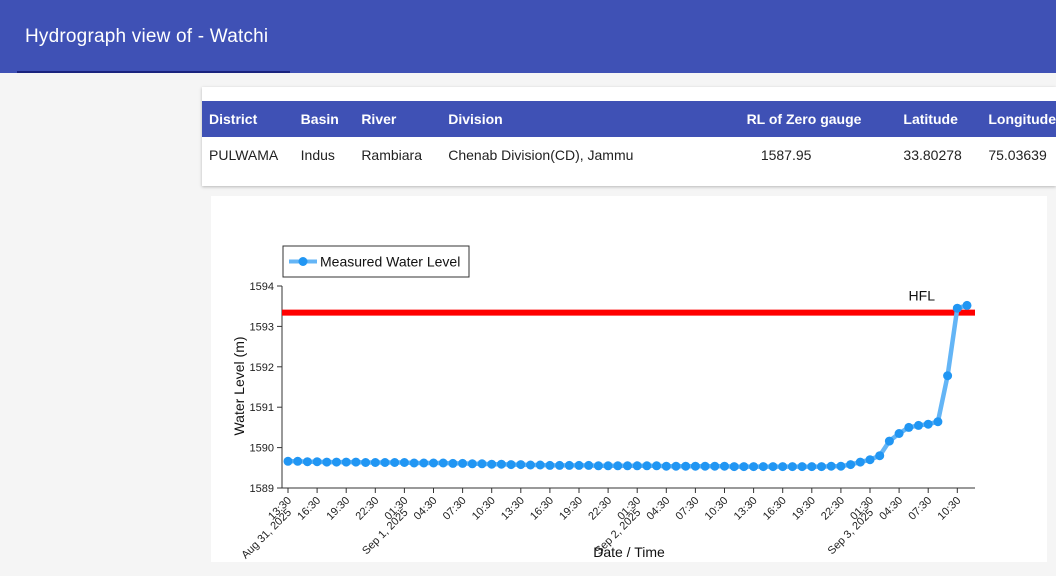  I want to click on reference-layer: HFL, so click(628, 302).